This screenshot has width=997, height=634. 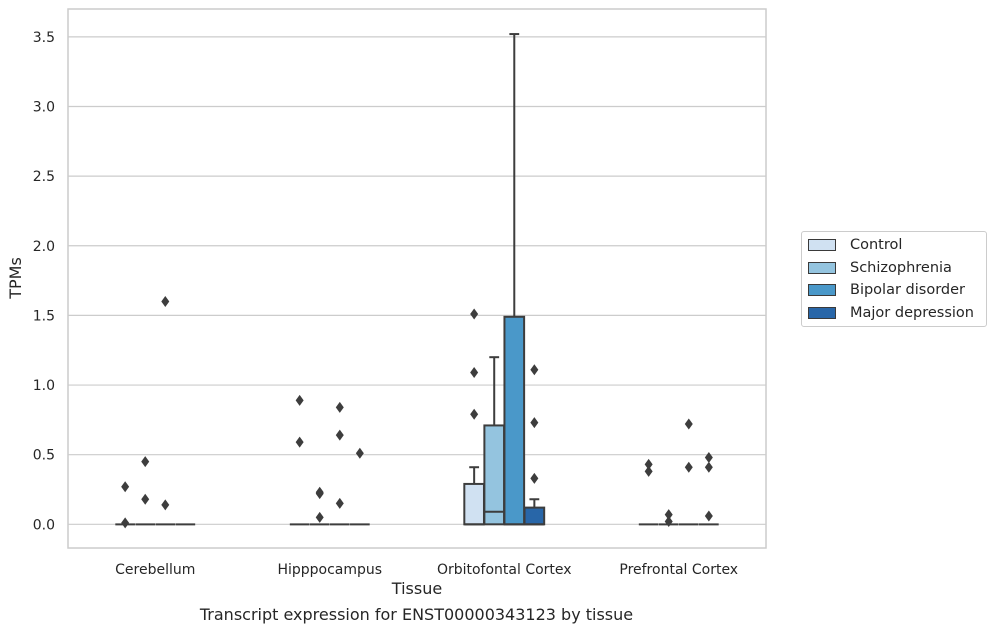 What do you see at coordinates (876, 245) in the screenshot?
I see `legend-label: Control` at bounding box center [876, 245].